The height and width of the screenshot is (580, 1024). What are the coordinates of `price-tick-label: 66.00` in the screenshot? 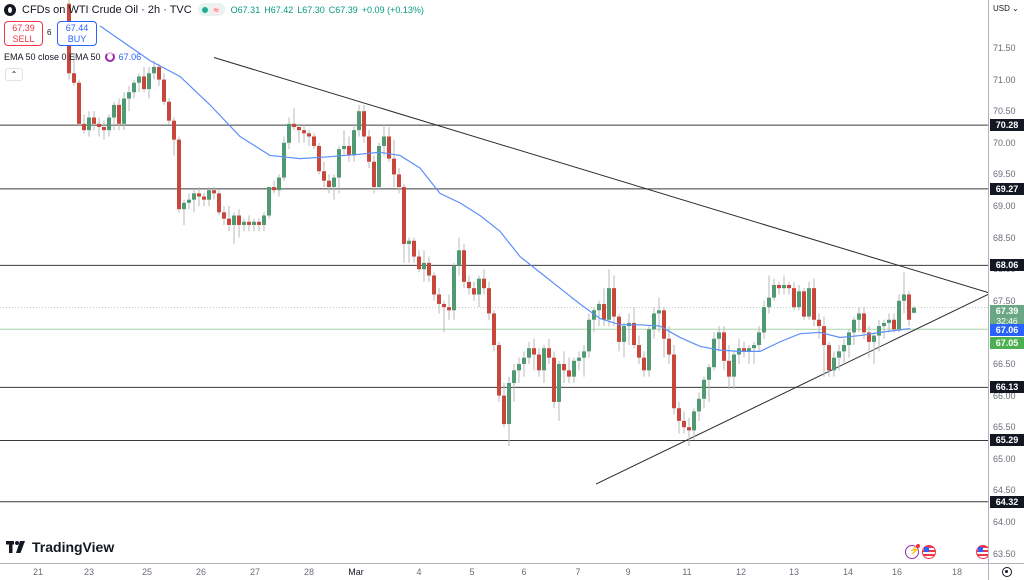 It's located at (1004, 395).